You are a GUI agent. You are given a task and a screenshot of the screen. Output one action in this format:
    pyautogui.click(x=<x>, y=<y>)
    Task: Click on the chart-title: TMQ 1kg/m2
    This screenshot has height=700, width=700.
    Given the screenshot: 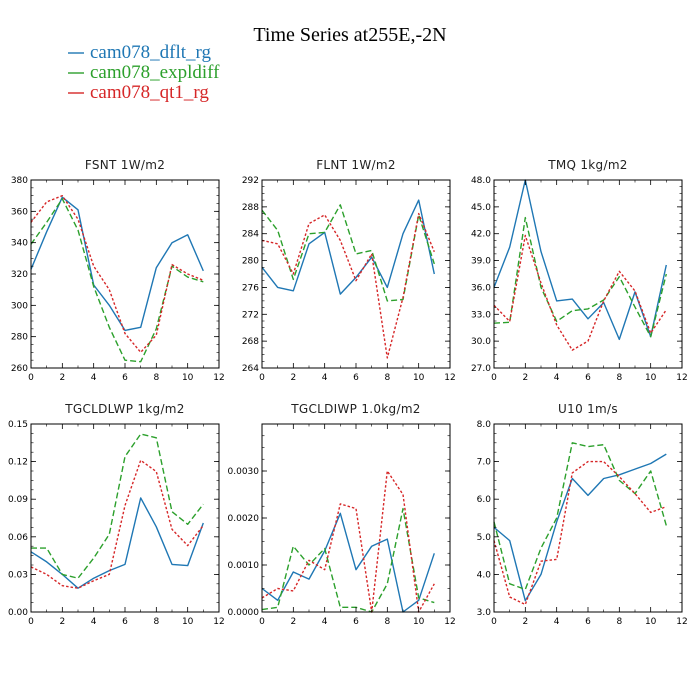 What is the action you would take?
    pyautogui.click(x=587, y=165)
    